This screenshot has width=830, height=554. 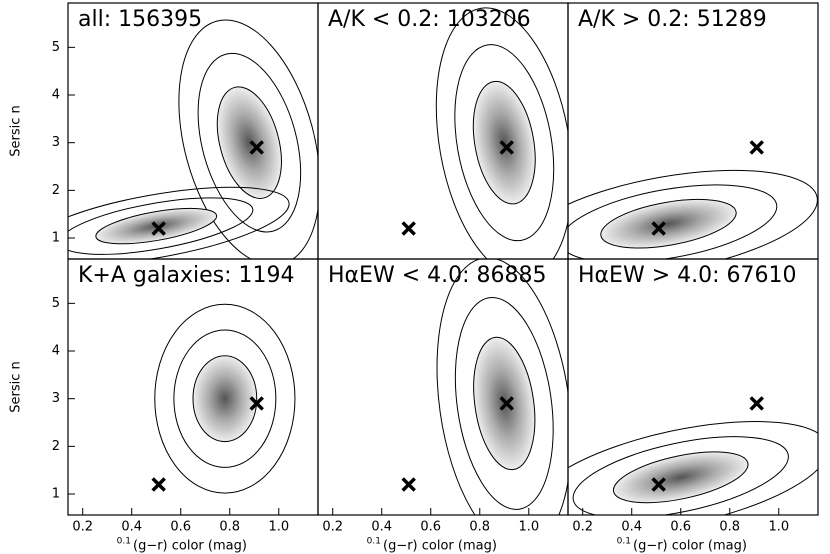 What do you see at coordinates (140, 19) in the screenshot?
I see `panel-title: all: 156395` at bounding box center [140, 19].